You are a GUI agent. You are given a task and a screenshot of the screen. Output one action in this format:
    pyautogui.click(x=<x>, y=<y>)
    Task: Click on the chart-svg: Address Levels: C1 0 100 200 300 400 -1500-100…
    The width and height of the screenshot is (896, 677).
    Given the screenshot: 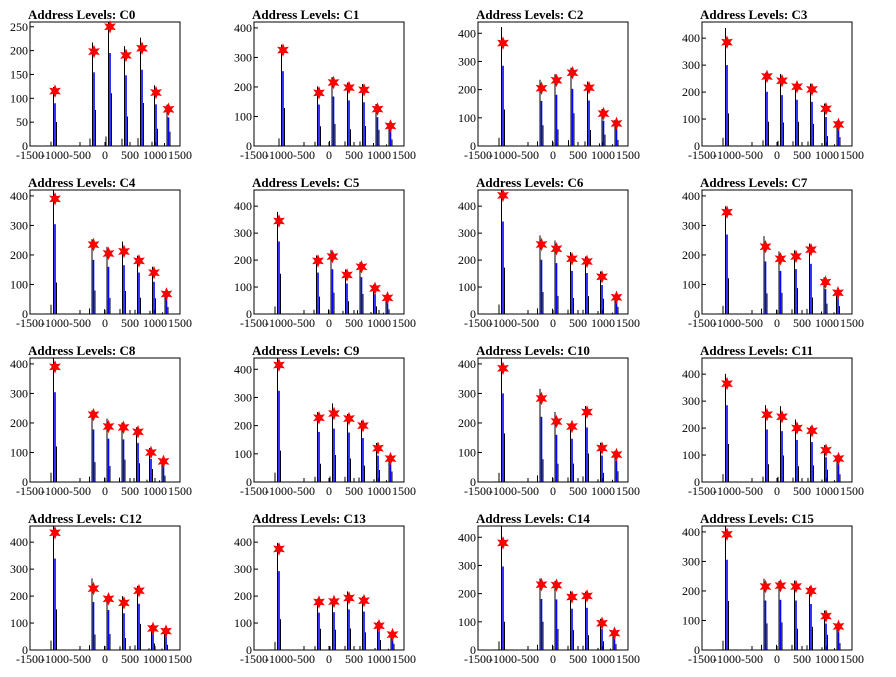 What is the action you would take?
    pyautogui.click(x=325, y=84)
    